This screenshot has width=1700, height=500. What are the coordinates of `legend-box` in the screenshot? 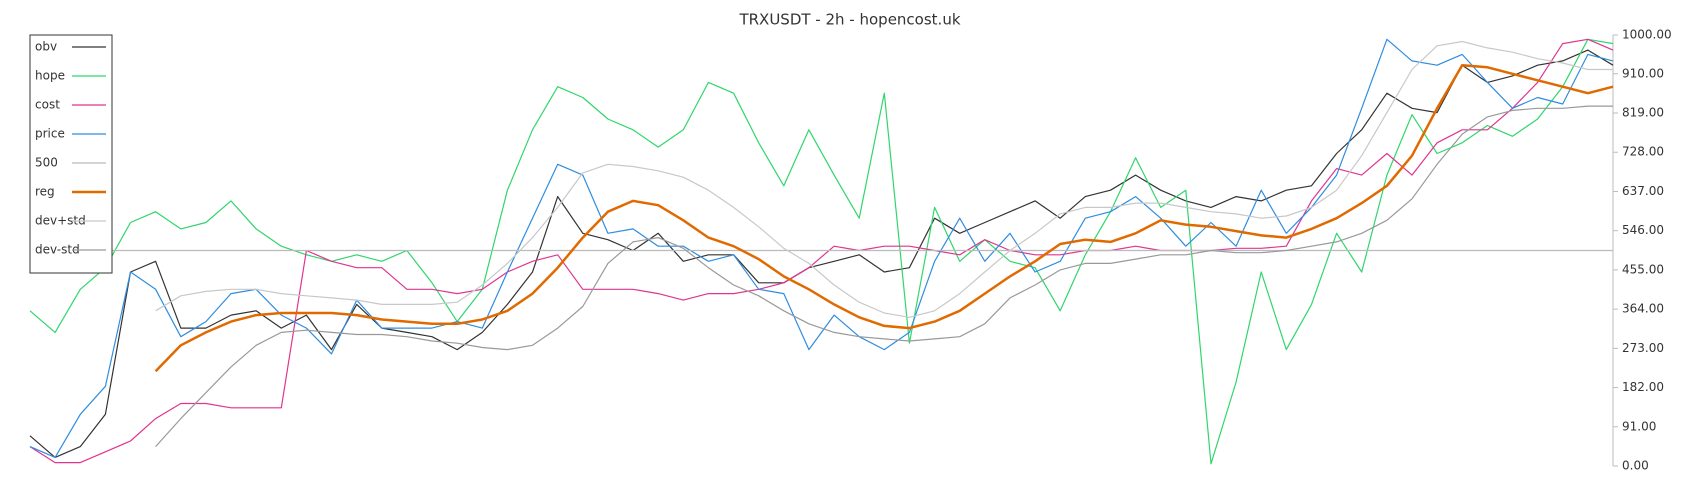 It's located at (71, 154).